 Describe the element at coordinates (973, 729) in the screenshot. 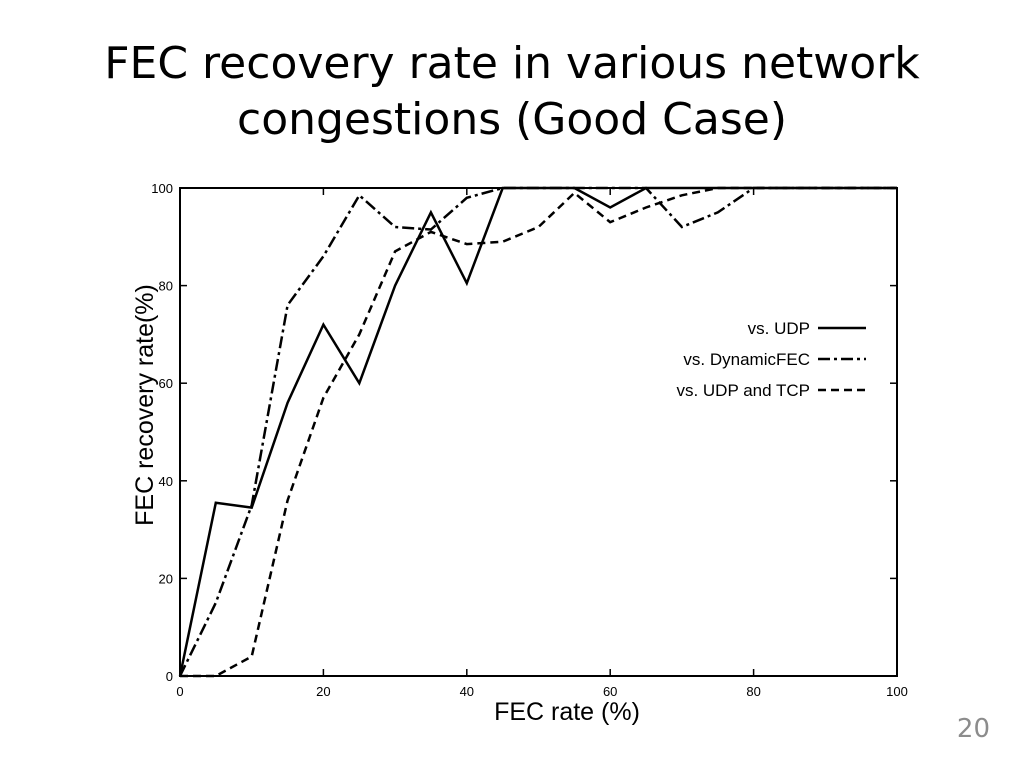

I see `page-number: 20` at that location.